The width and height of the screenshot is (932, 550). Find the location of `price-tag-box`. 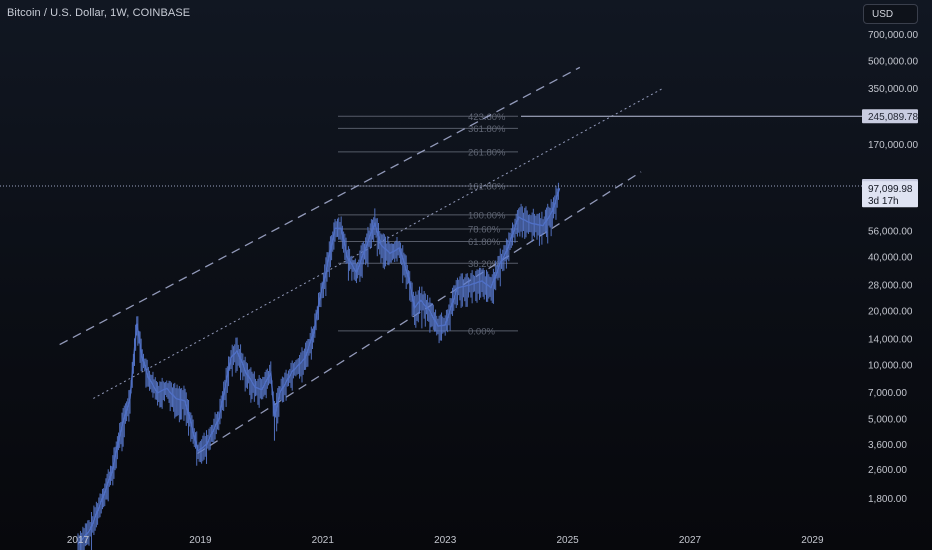

price-tag-box is located at coordinates (890, 116).